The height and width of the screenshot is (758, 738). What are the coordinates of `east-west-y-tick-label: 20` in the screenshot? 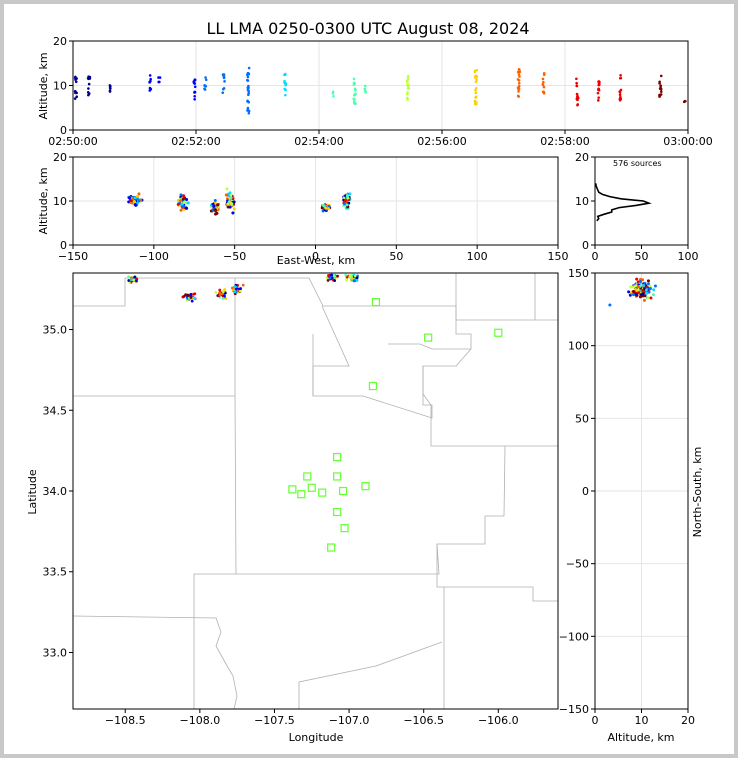 It's located at (60, 157).